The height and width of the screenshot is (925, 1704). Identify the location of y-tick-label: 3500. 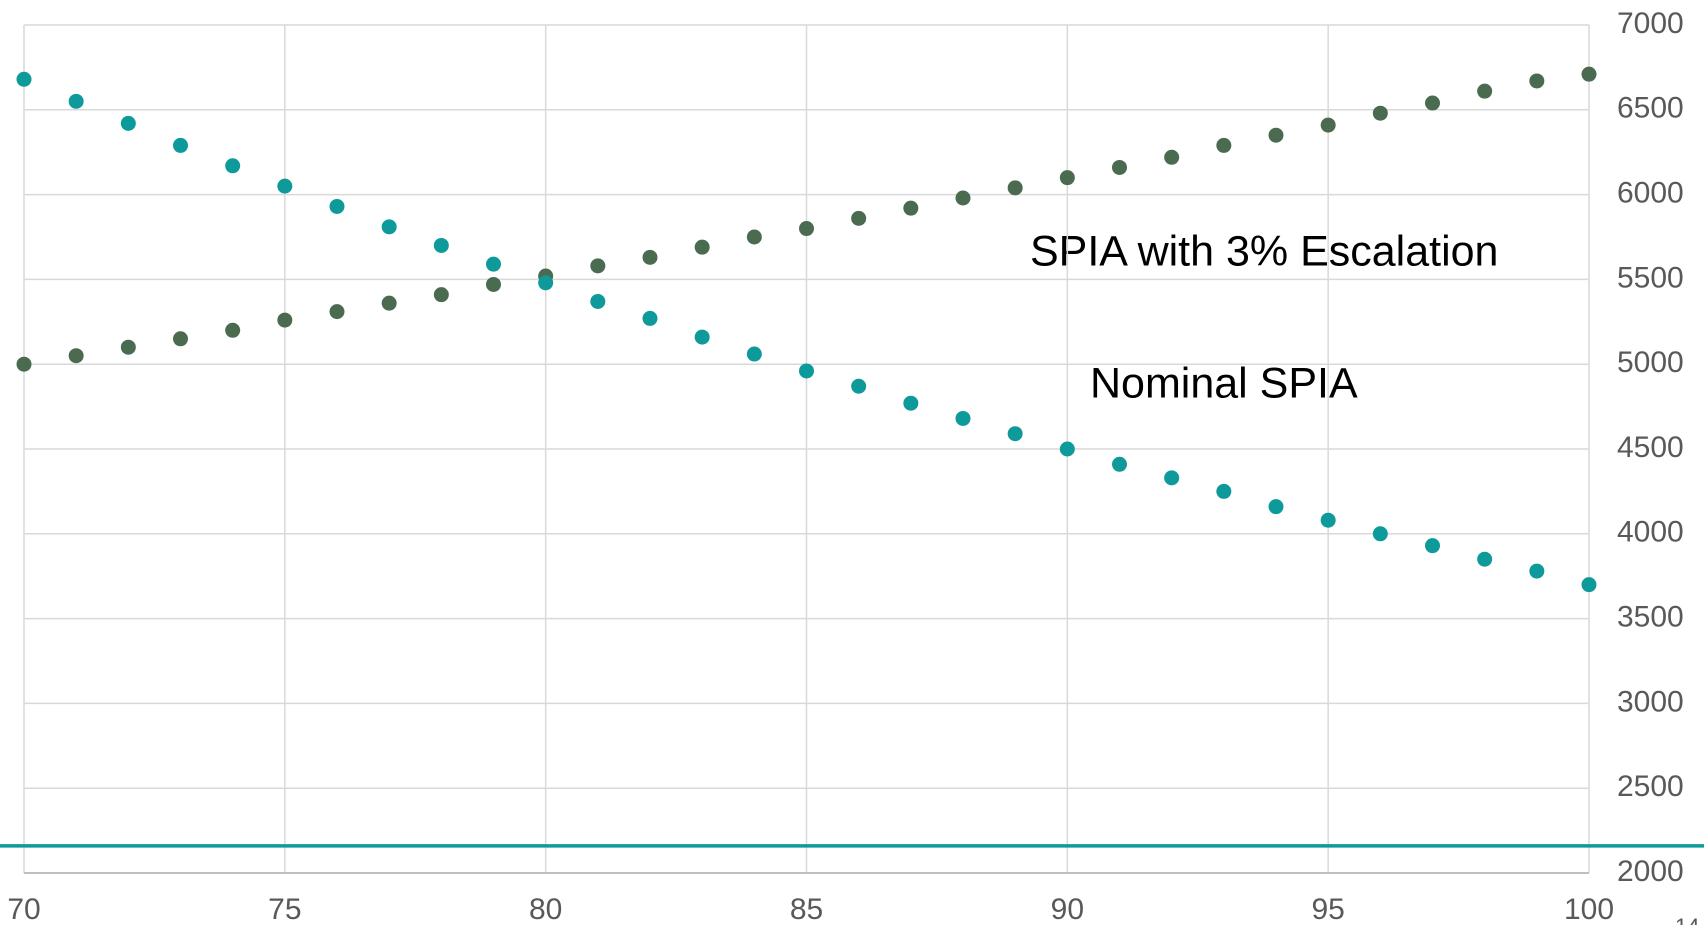
(1650, 617).